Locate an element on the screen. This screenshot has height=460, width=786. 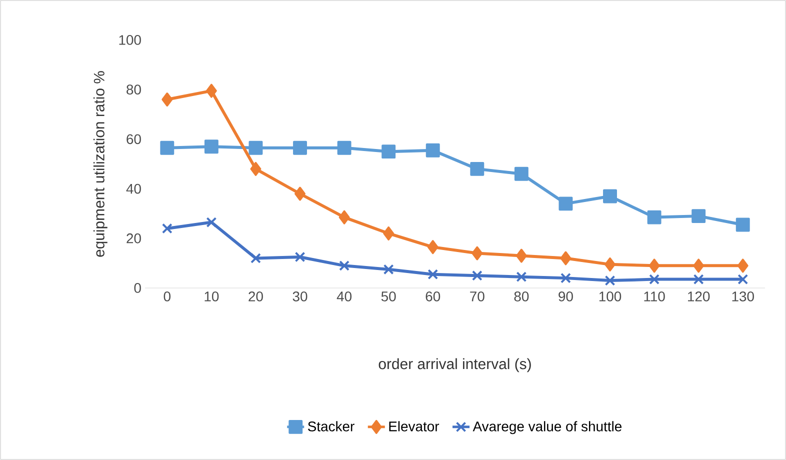
y-tick-label: 60 is located at coordinates (133, 139).